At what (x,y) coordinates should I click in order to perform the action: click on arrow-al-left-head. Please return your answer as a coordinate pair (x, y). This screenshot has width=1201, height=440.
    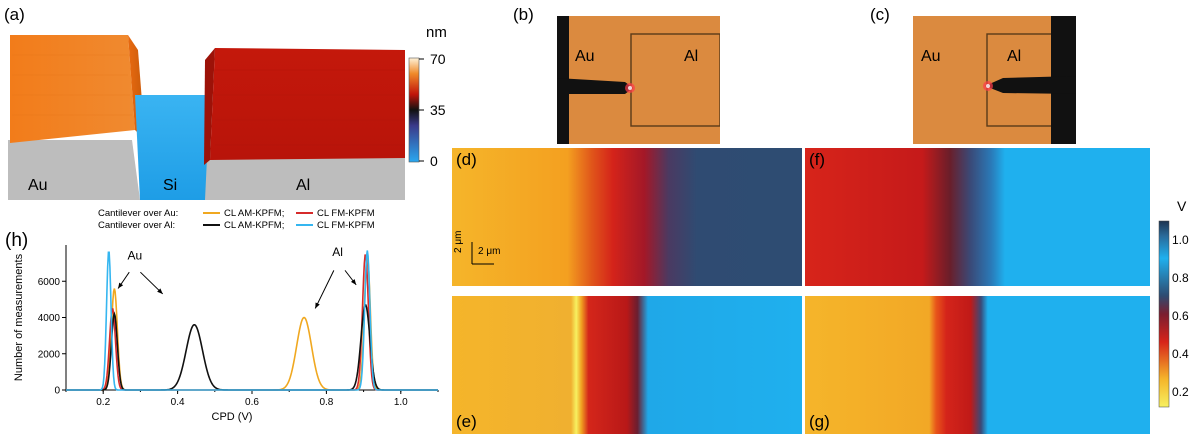
    Looking at the image, I should click on (317, 305).